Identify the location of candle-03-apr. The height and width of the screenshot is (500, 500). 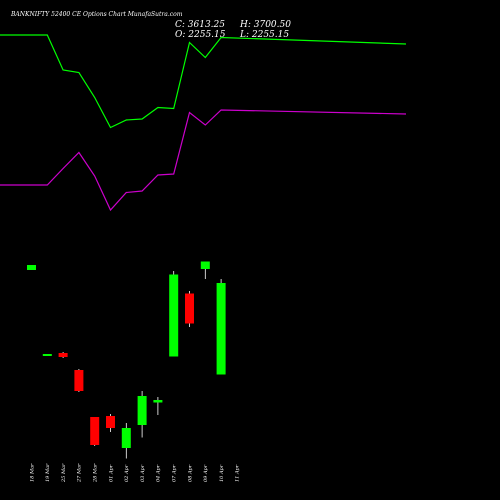
(142, 414).